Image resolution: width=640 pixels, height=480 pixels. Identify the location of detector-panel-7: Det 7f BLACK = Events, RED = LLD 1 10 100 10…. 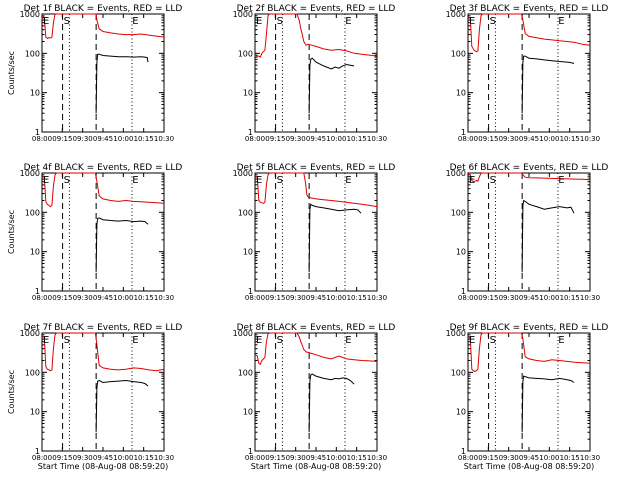
(94, 397).